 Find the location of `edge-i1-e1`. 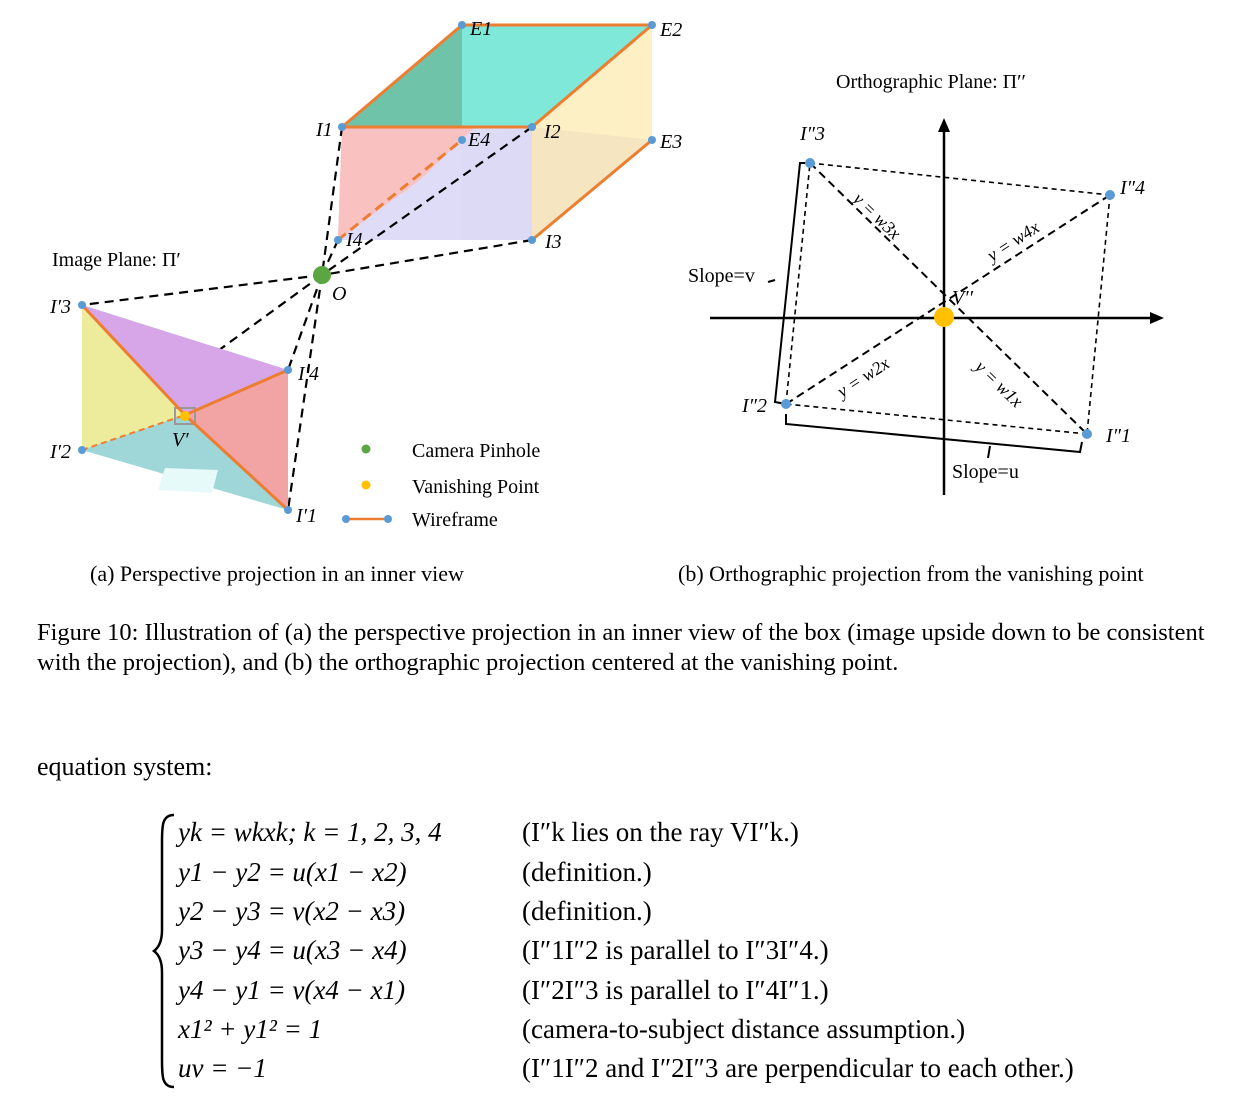

edge-i1-e1 is located at coordinates (402, 76).